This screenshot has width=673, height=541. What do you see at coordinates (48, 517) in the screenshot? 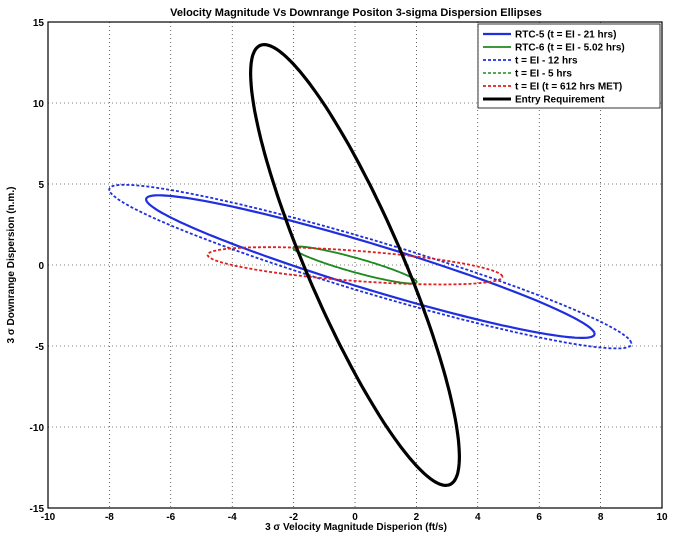
I see `x-tick-label: -10` at bounding box center [48, 517].